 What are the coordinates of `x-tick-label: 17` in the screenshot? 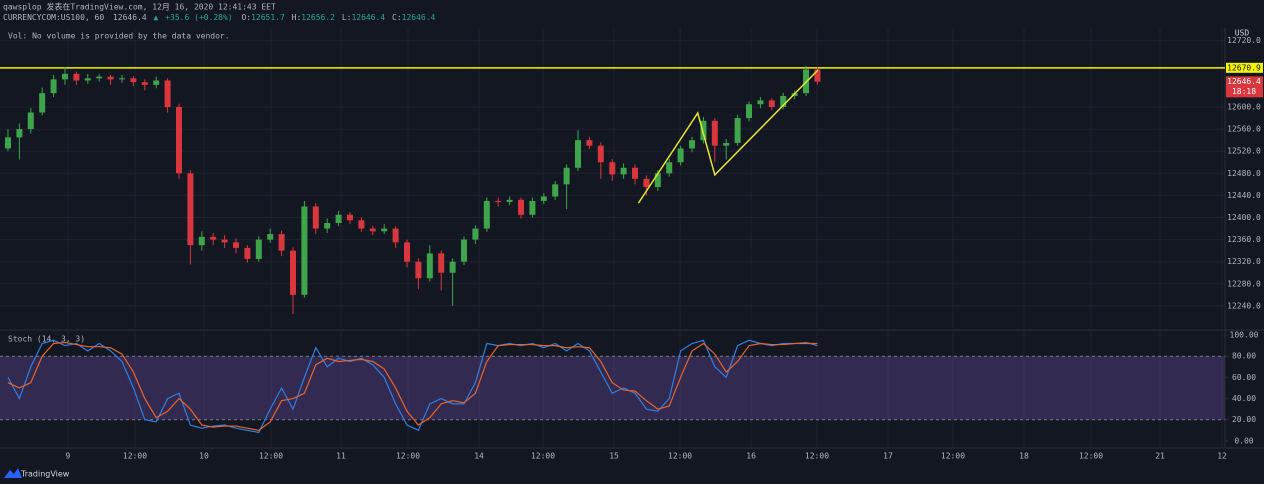 It's located at (888, 456).